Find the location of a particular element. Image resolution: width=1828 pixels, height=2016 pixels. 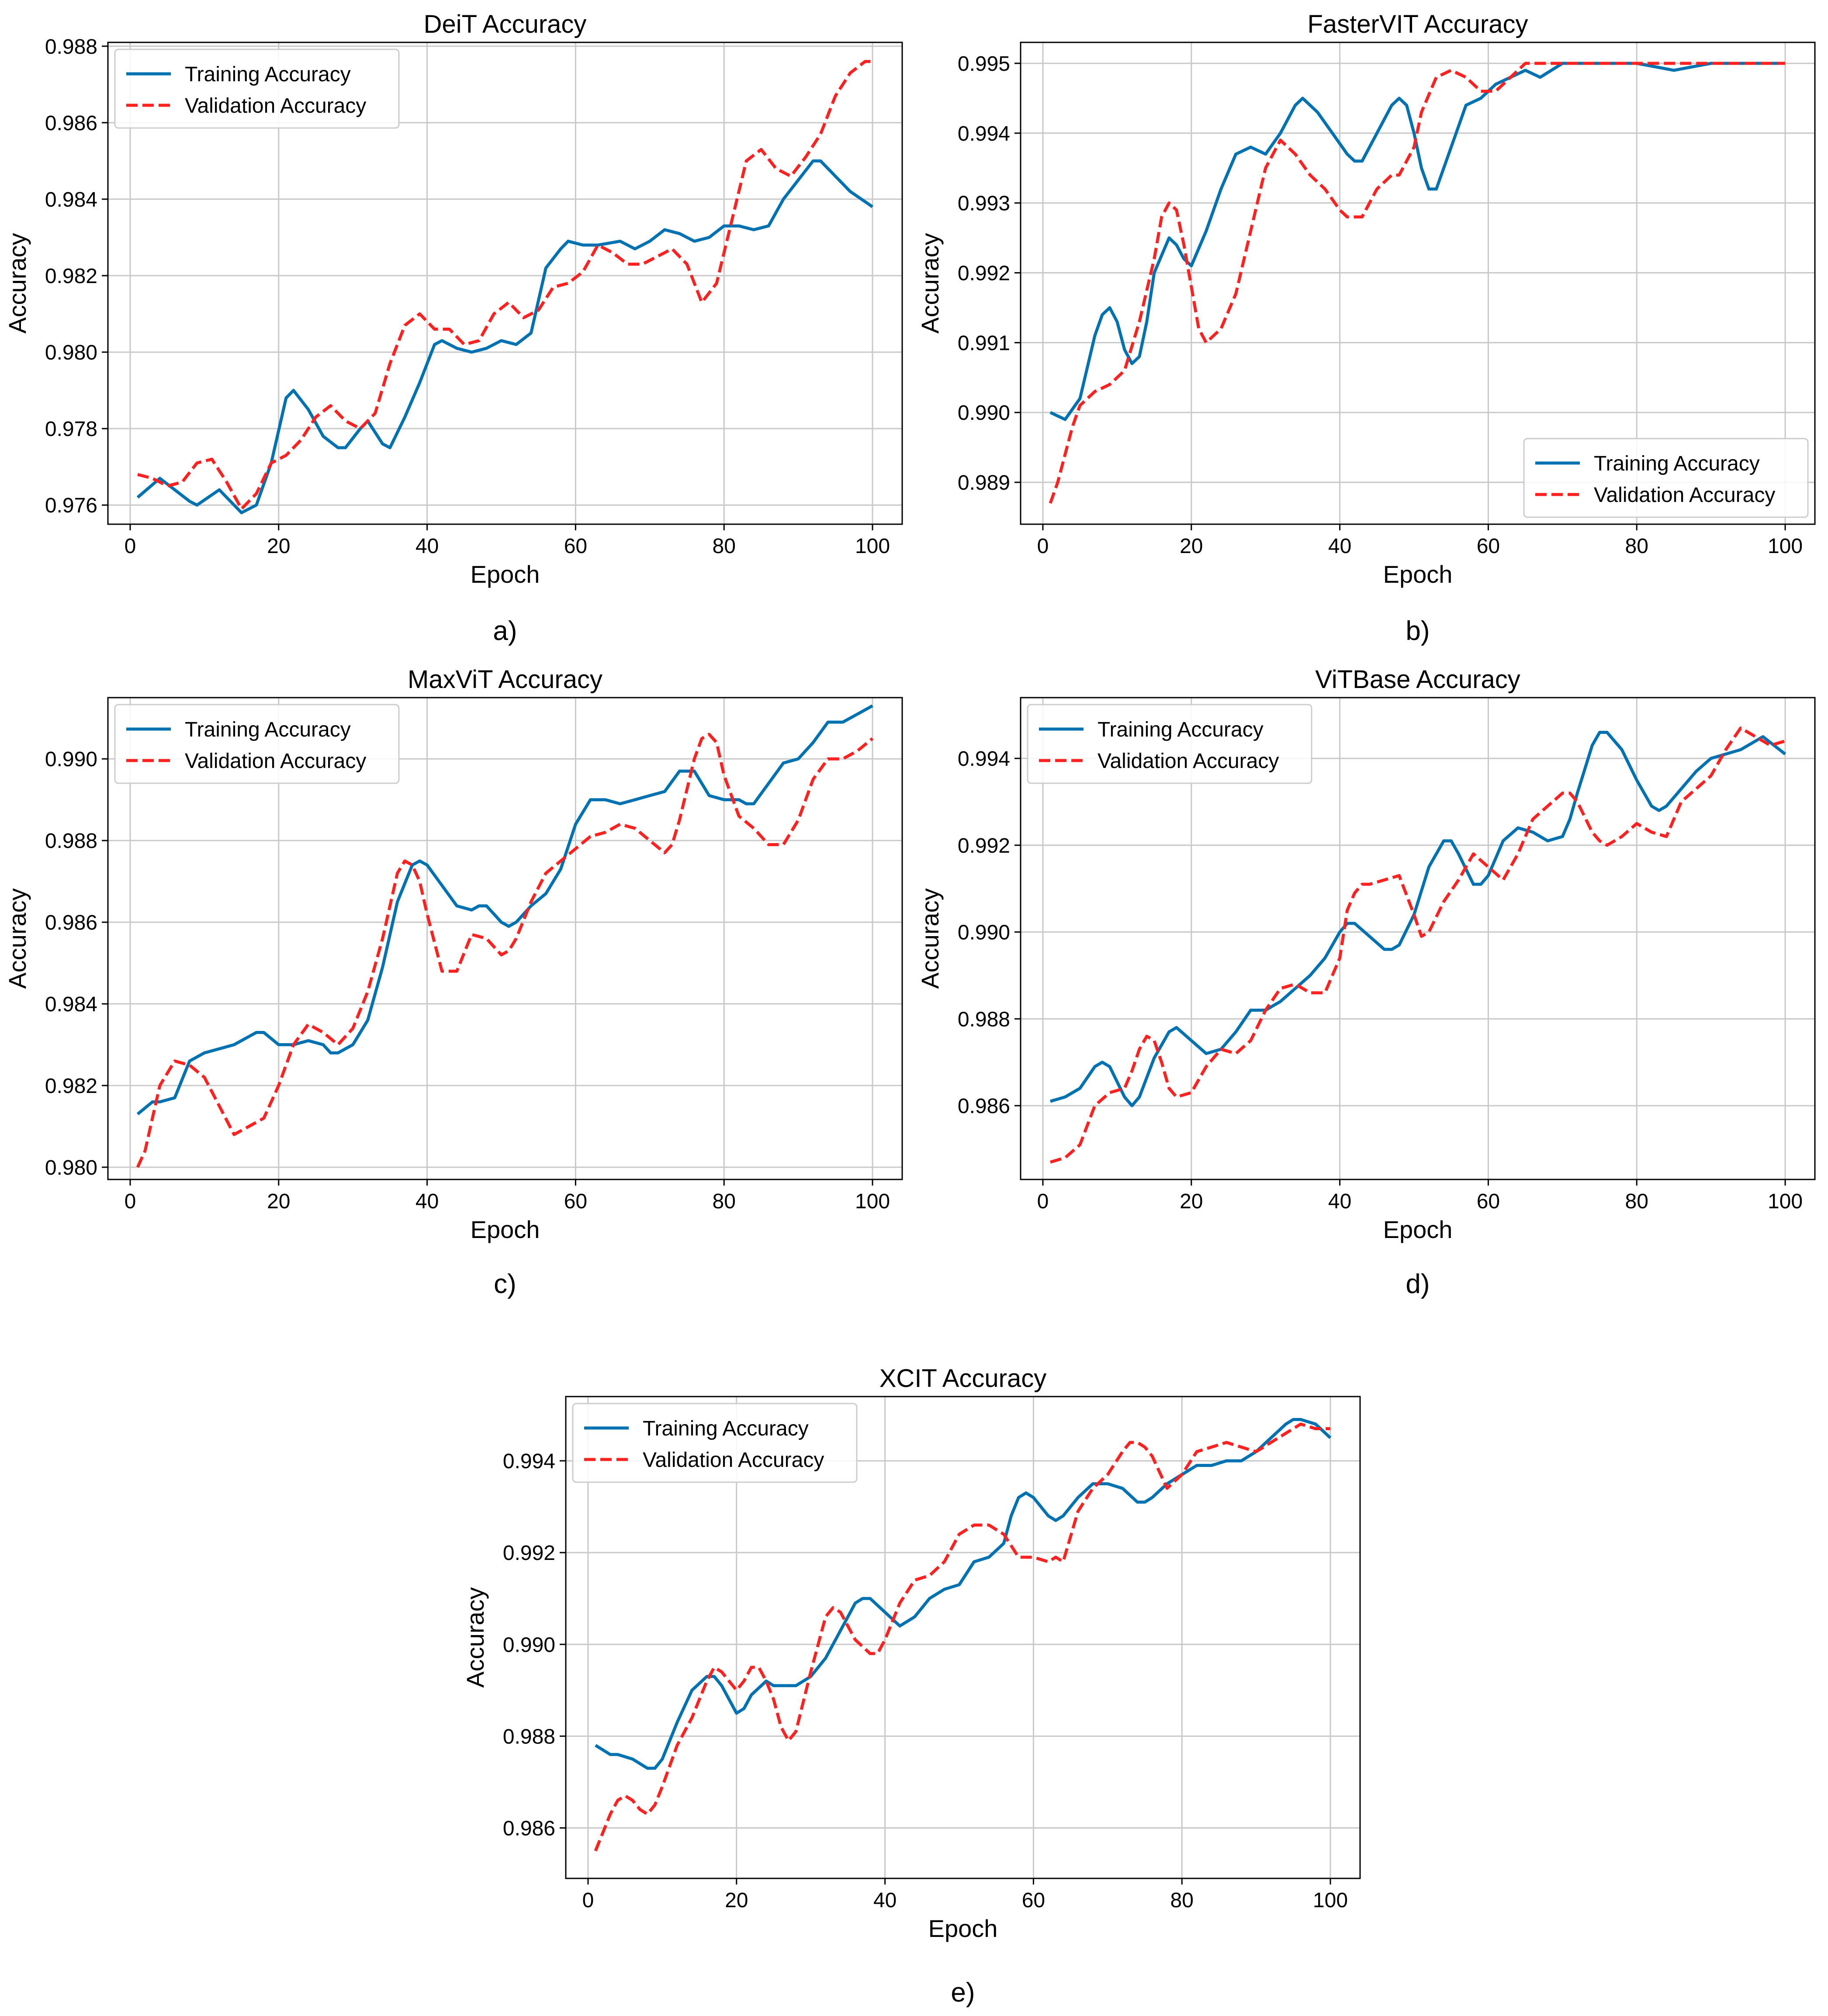

y-tick-label: 0.976 is located at coordinates (71, 505).